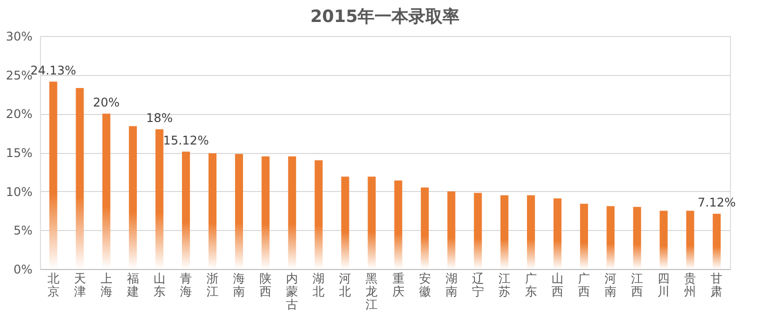  What do you see at coordinates (106, 103) in the screenshot?
I see `data-label: 20%` at bounding box center [106, 103].